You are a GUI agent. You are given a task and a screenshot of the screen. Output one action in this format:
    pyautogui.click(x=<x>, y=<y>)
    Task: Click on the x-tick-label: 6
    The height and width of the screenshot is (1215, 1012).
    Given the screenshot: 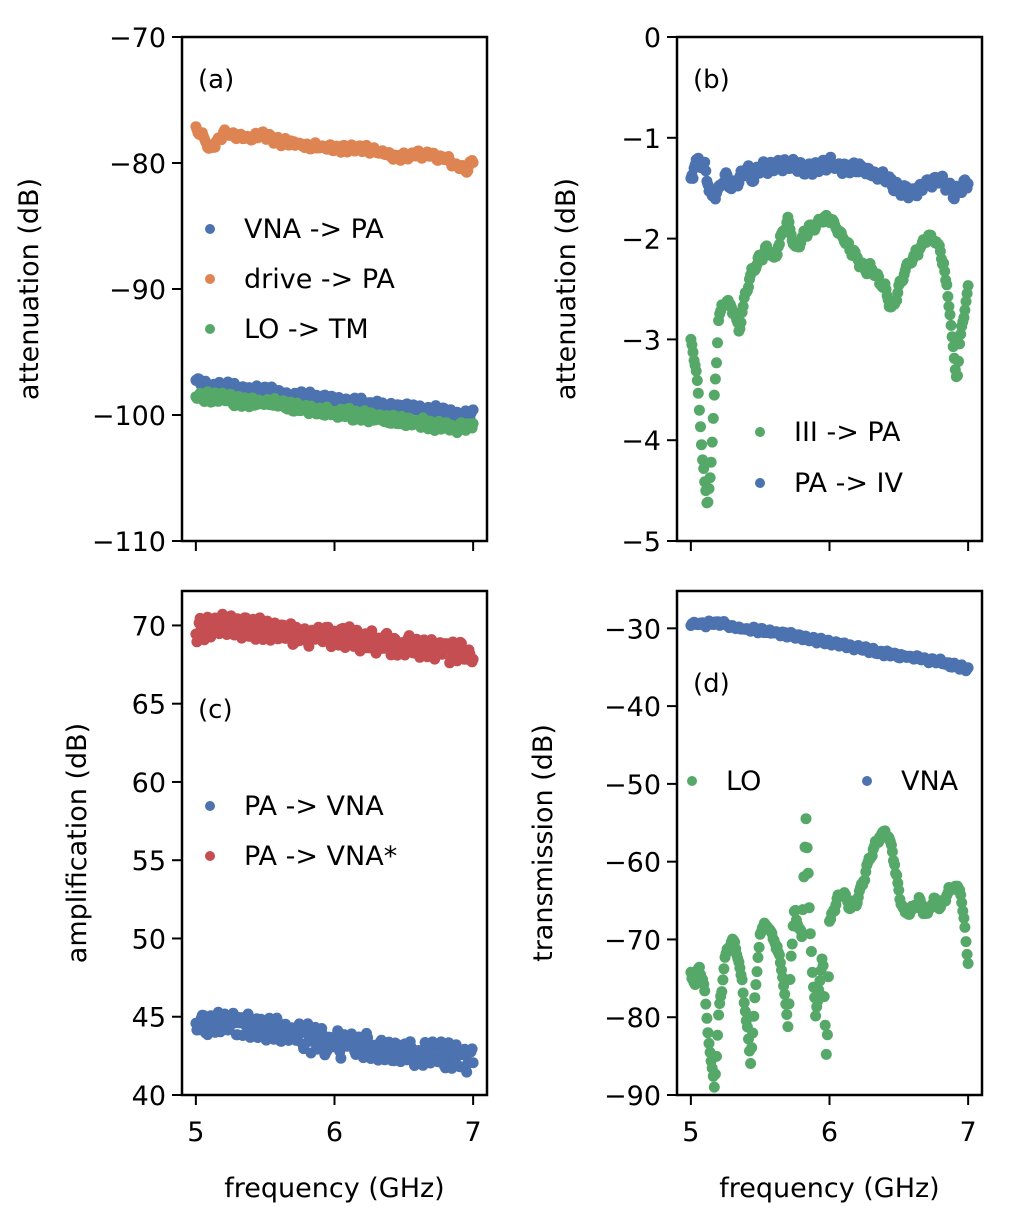 What is the action you would take?
    pyautogui.click(x=334, y=1132)
    